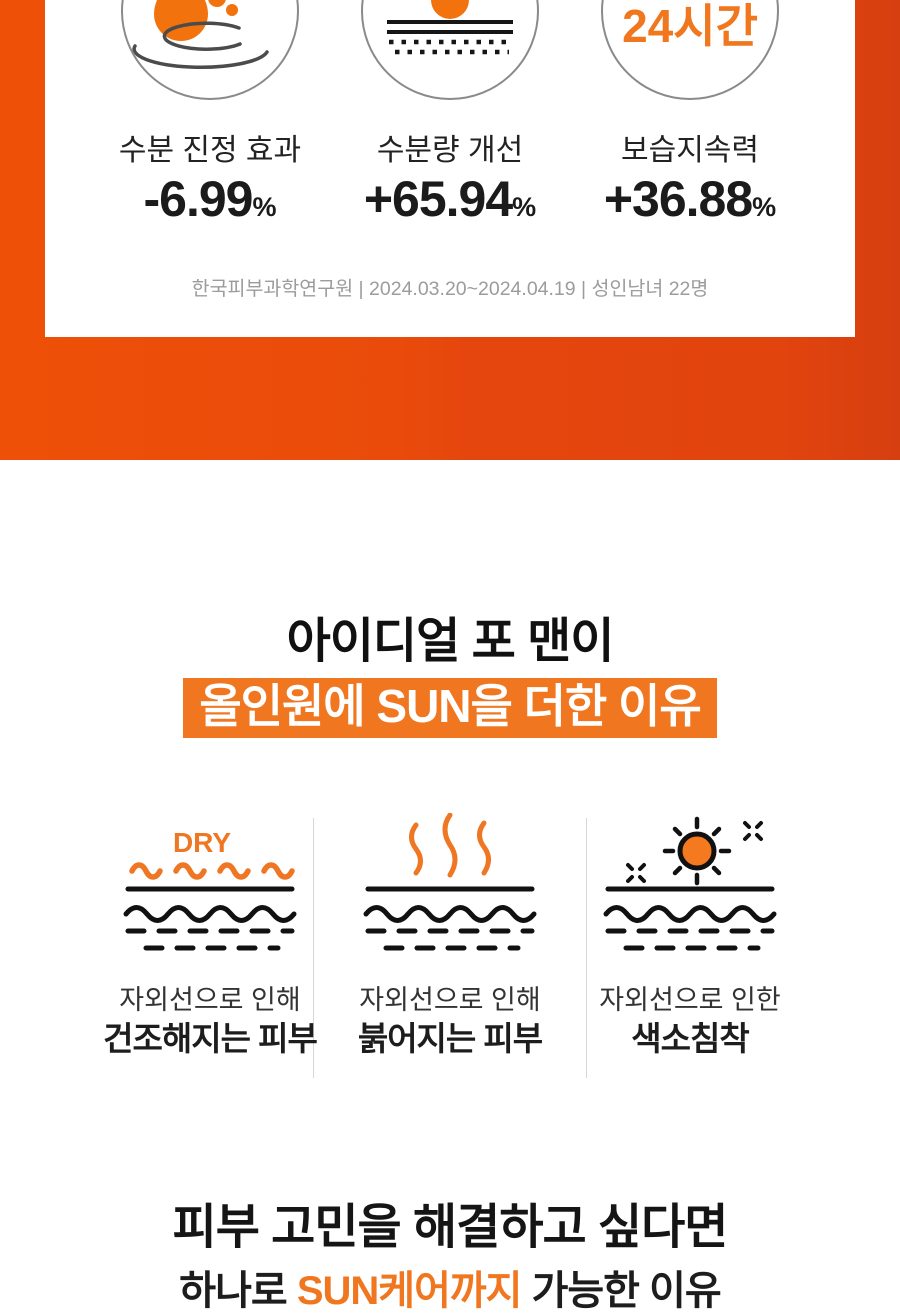 The width and height of the screenshot is (900, 1315). I want to click on stat-circle-moisture, so click(450, 50).